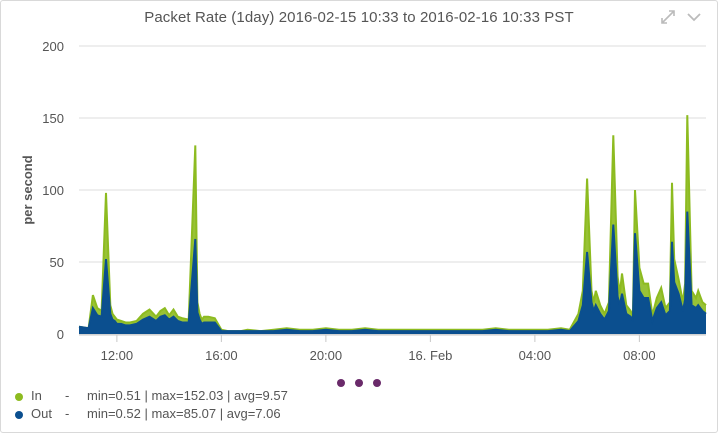  I want to click on legend-min: min=0.51, so click(114, 395).